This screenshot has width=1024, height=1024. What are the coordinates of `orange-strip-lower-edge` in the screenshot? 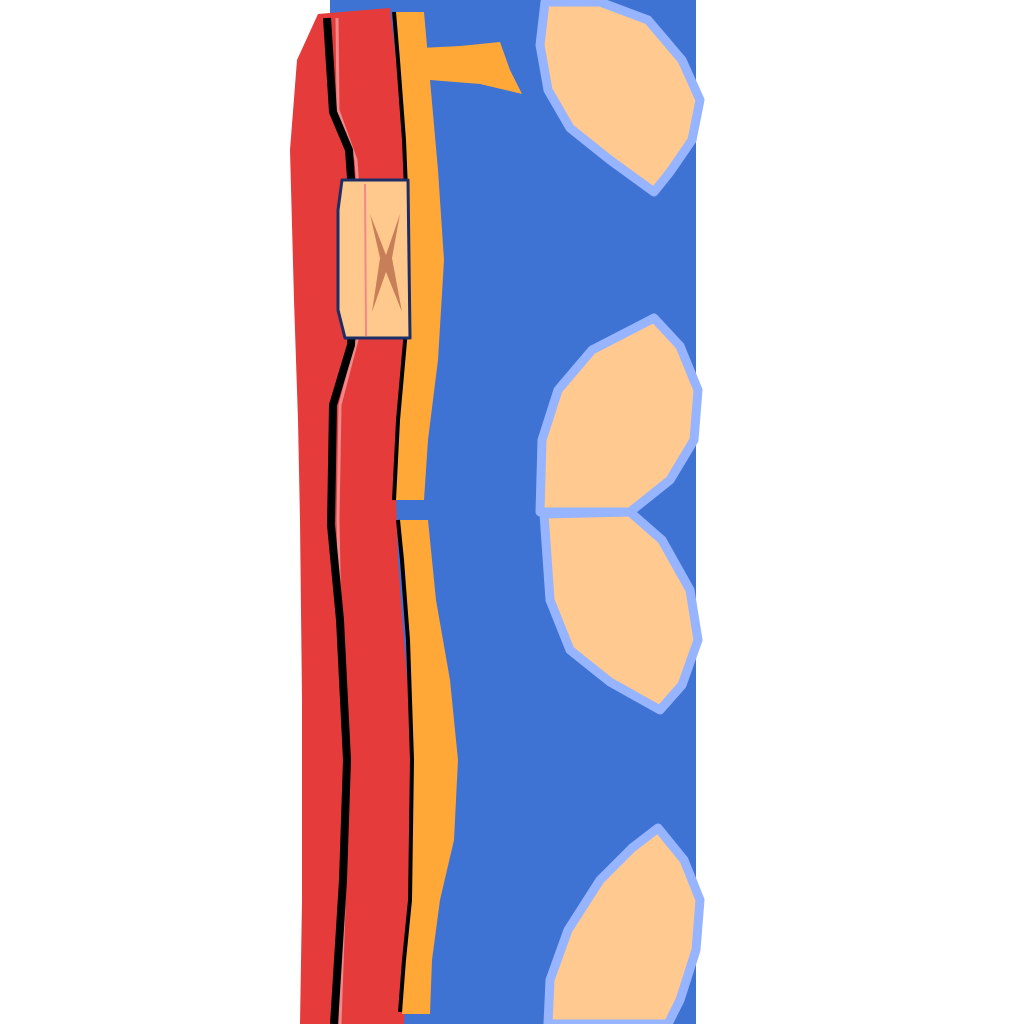 It's located at (405, 766).